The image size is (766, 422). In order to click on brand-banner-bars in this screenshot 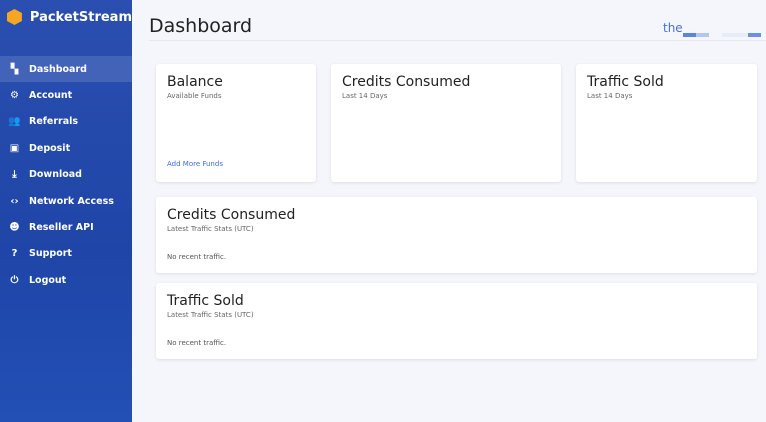, I will do `click(722, 35)`.